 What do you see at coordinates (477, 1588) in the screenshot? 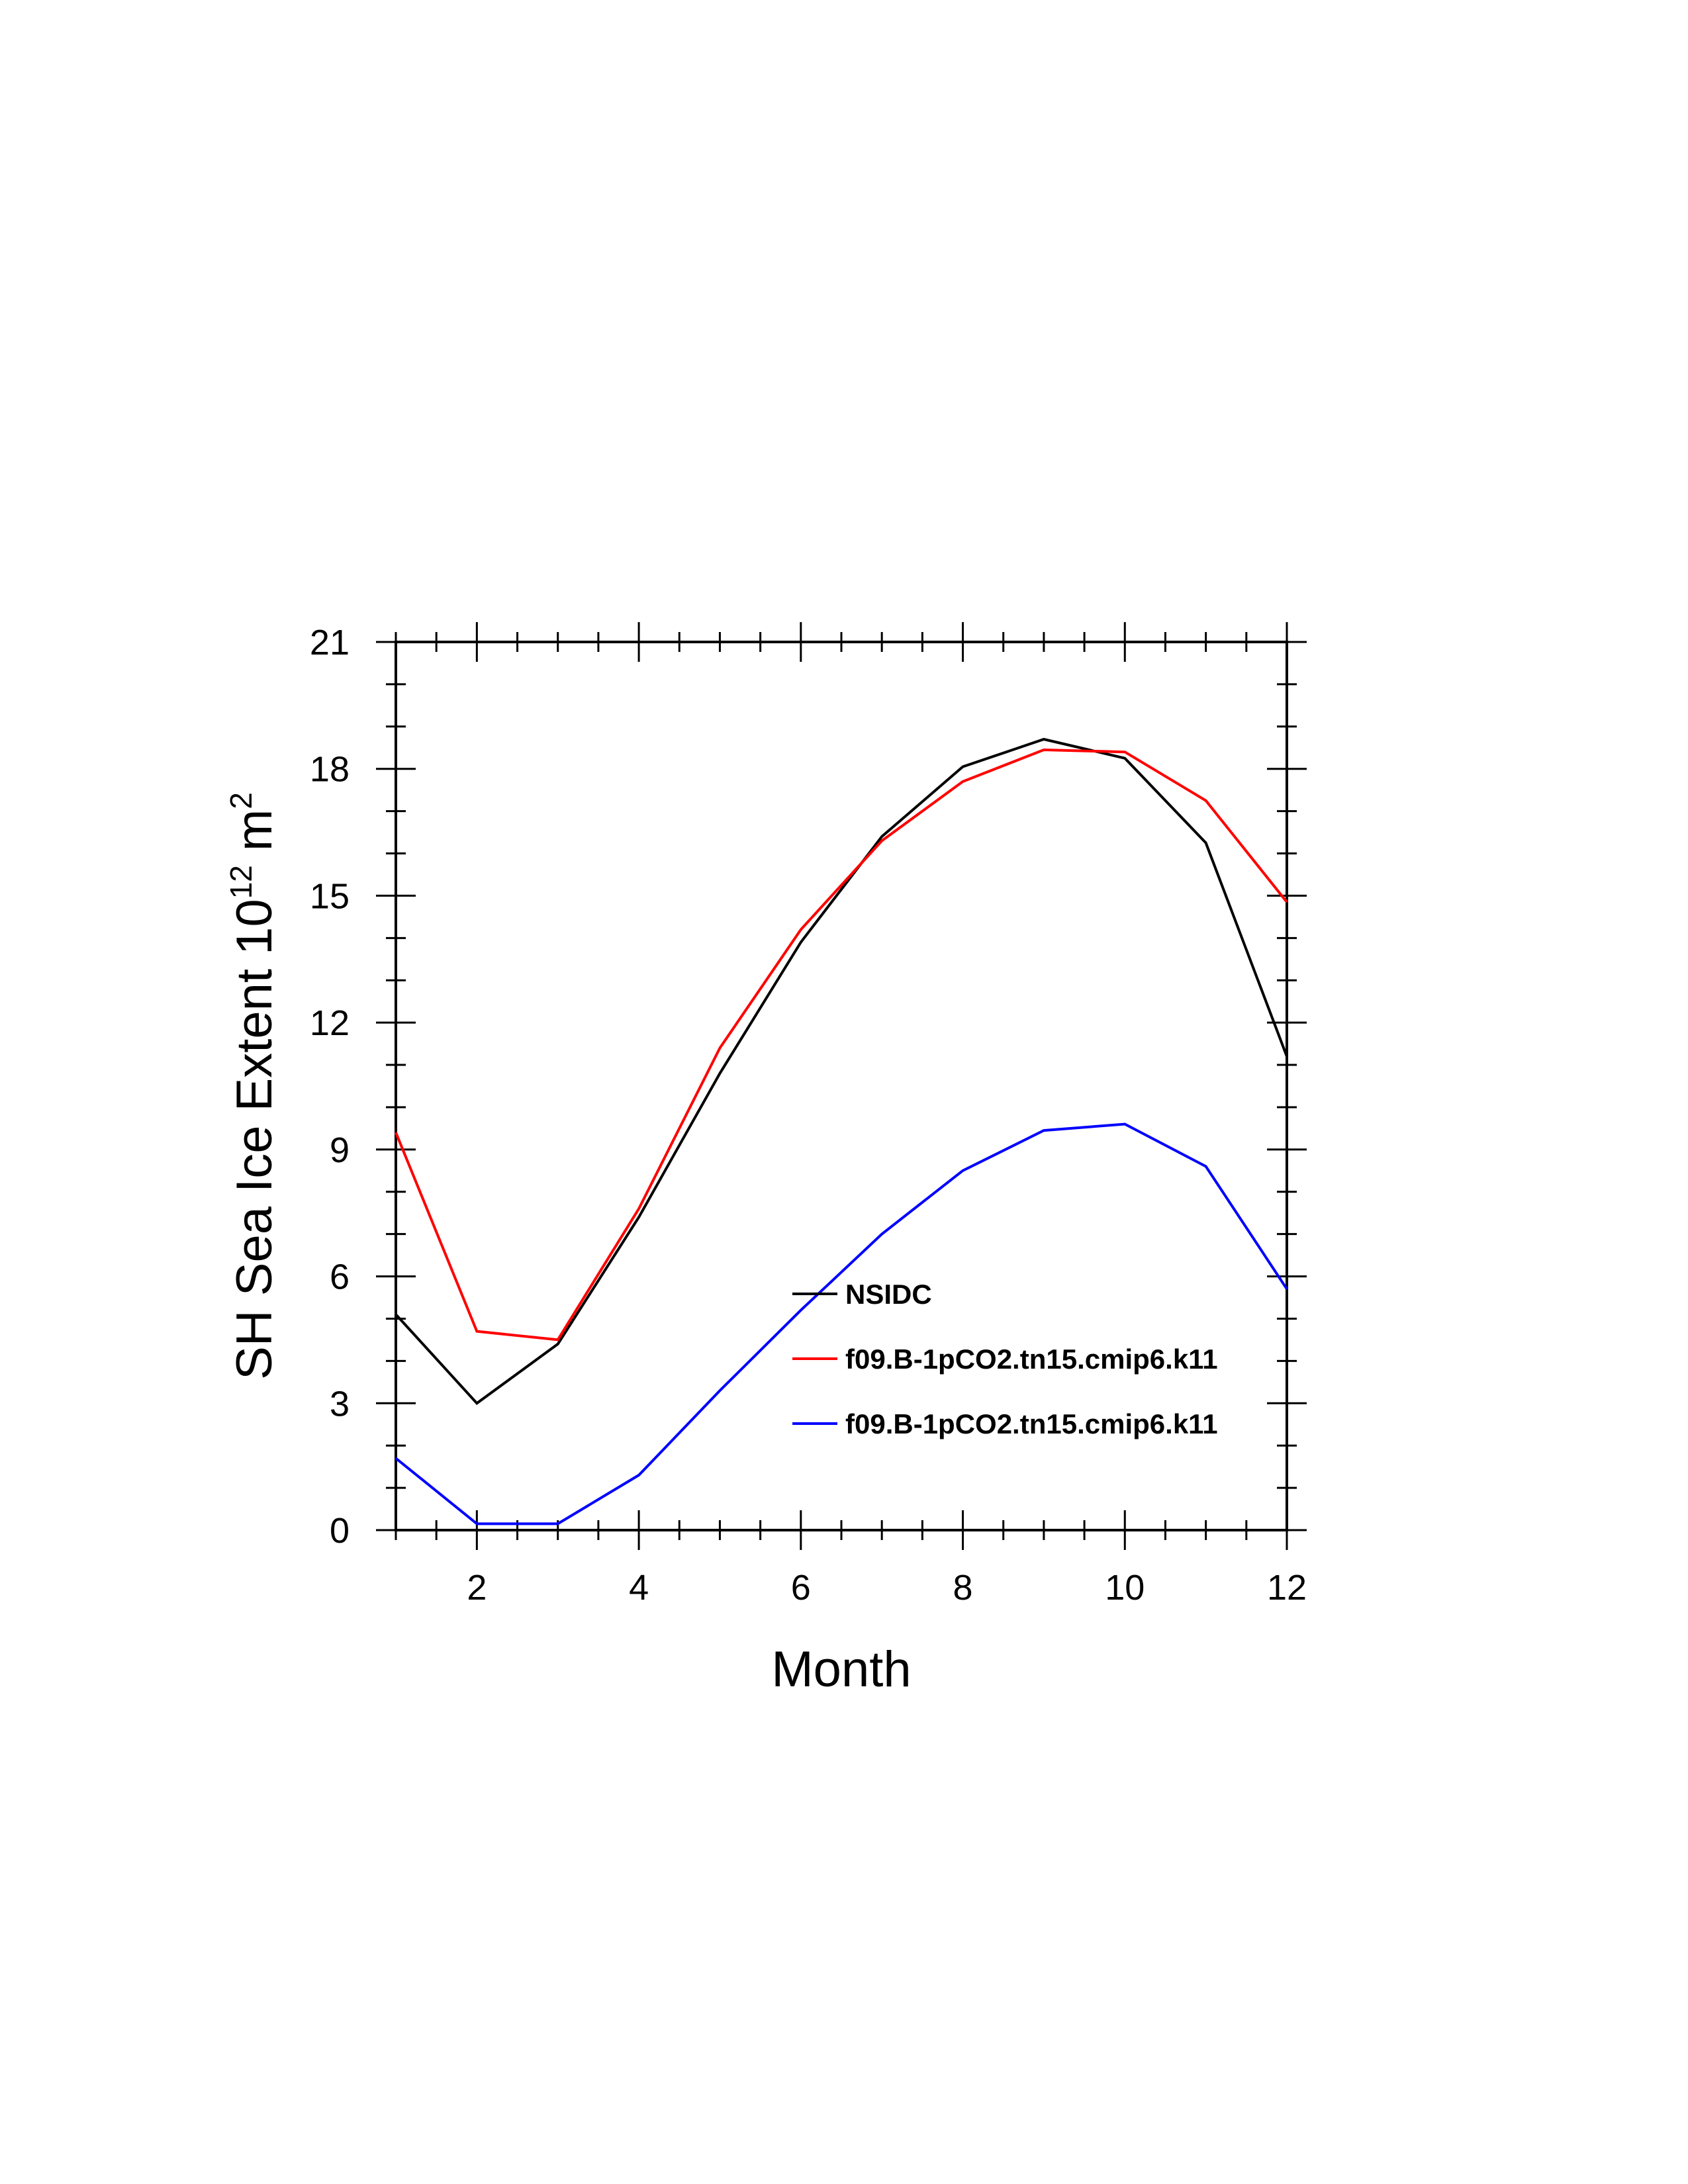
I see `x-tick-label: 2` at bounding box center [477, 1588].